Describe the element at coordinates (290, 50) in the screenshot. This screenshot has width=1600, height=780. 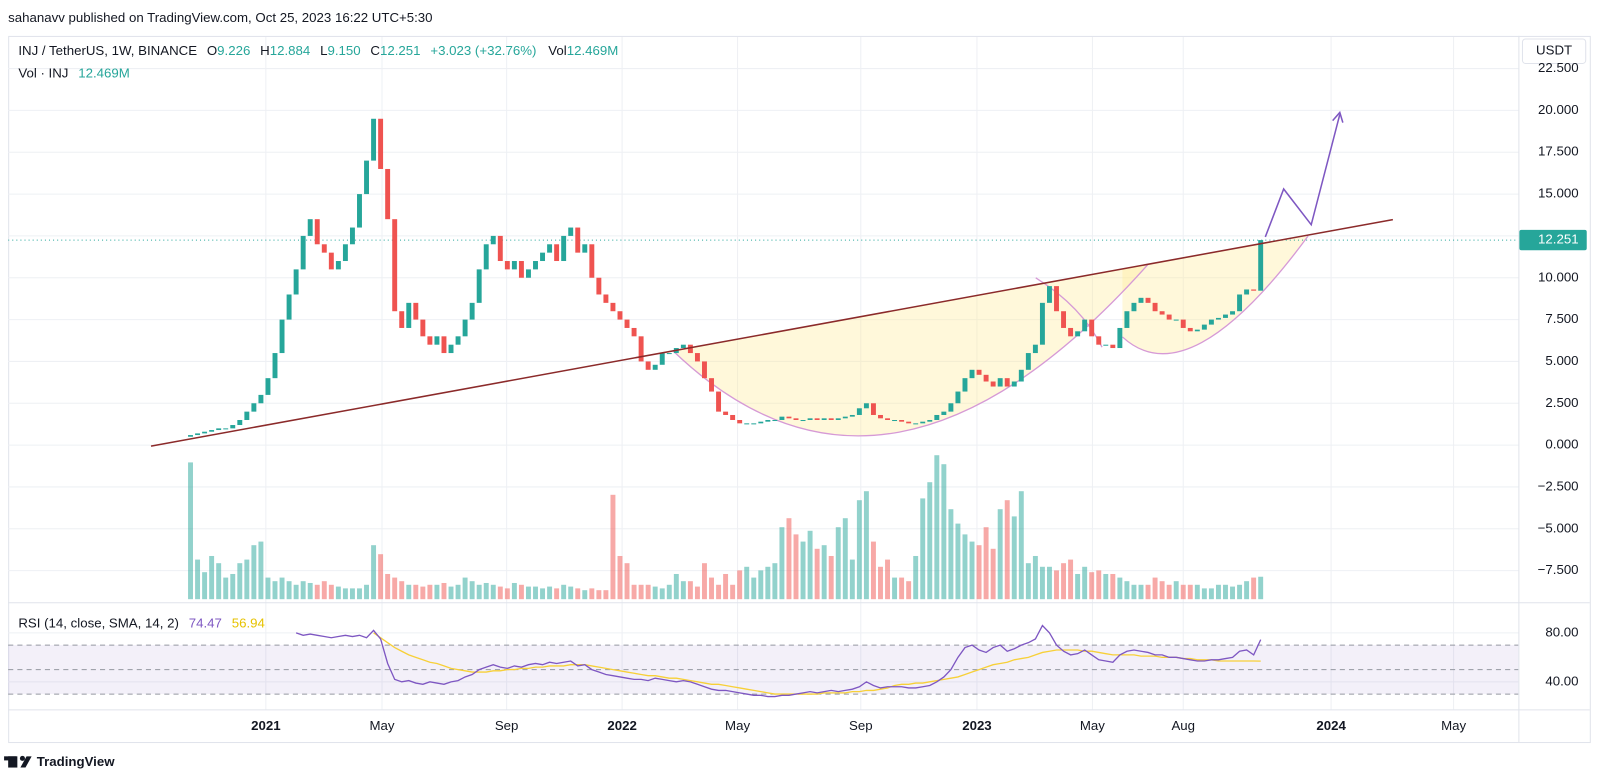
I see `ohlc-value: 12.884` at that location.